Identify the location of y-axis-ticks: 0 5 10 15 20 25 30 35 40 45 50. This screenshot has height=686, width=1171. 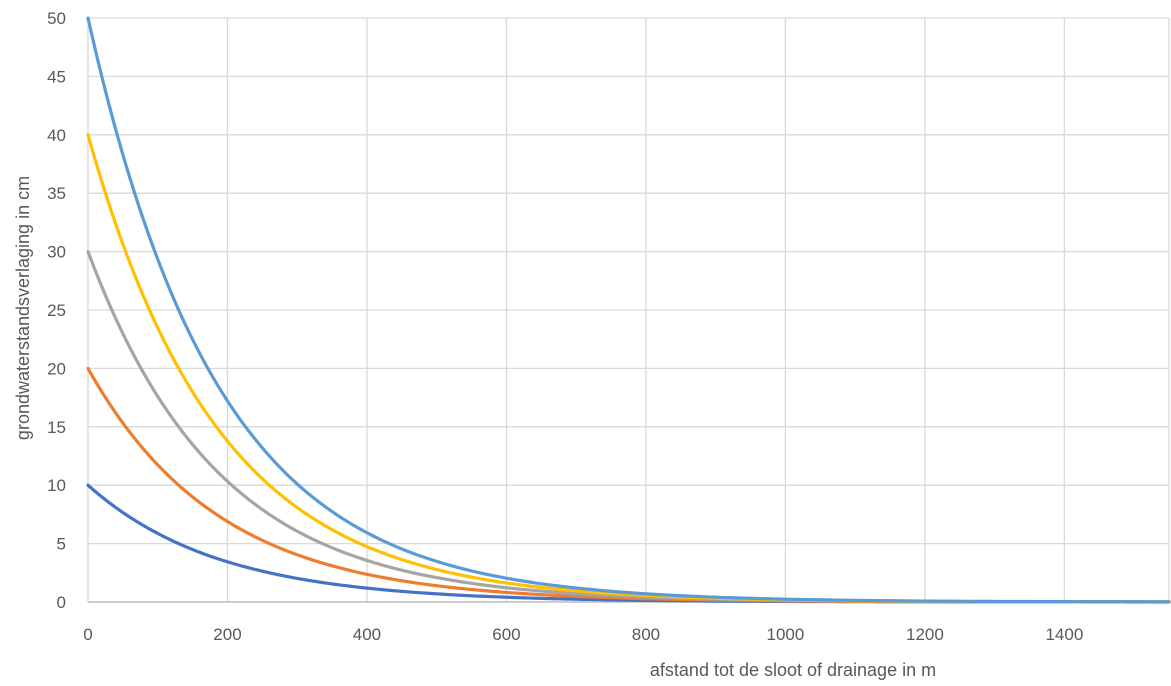
(56, 310).